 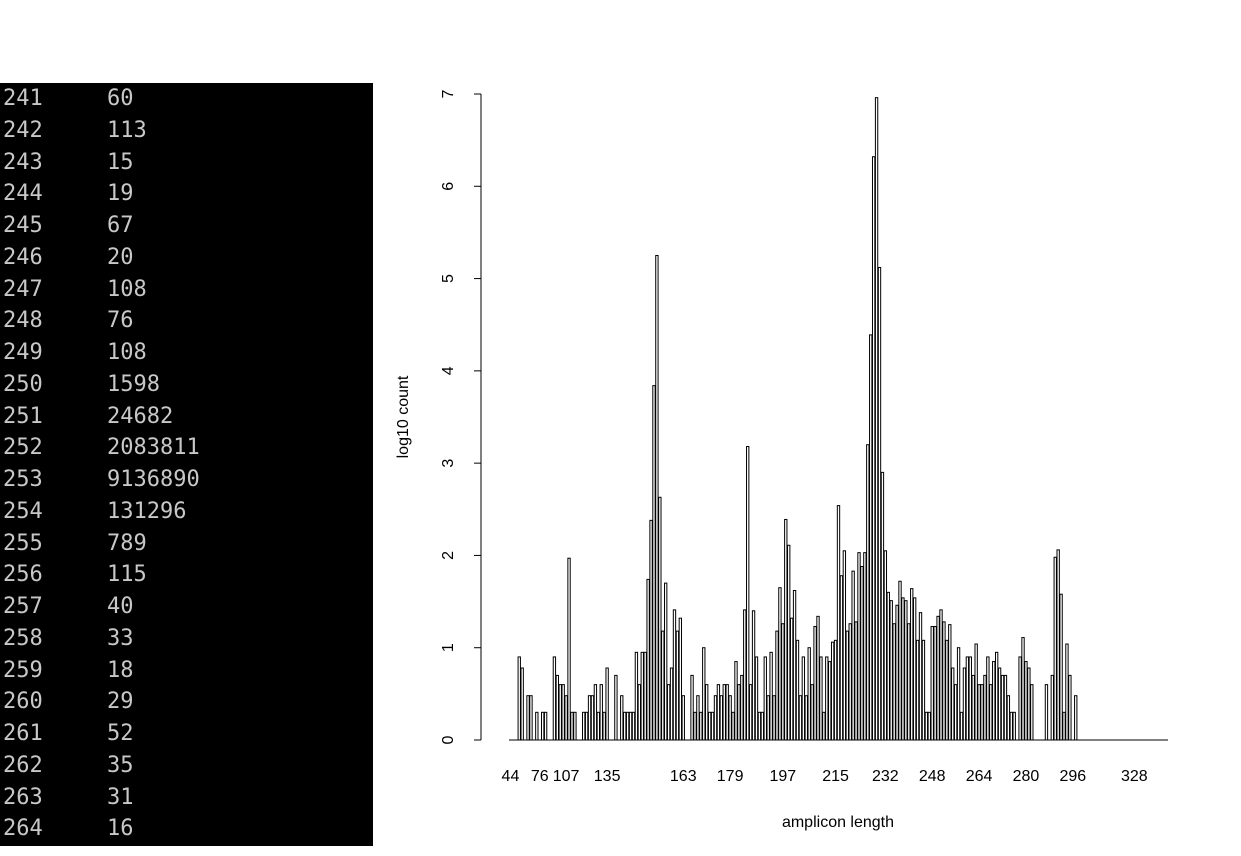 What do you see at coordinates (23, 289) in the screenshot?
I see `terminal-length-cell: 247` at bounding box center [23, 289].